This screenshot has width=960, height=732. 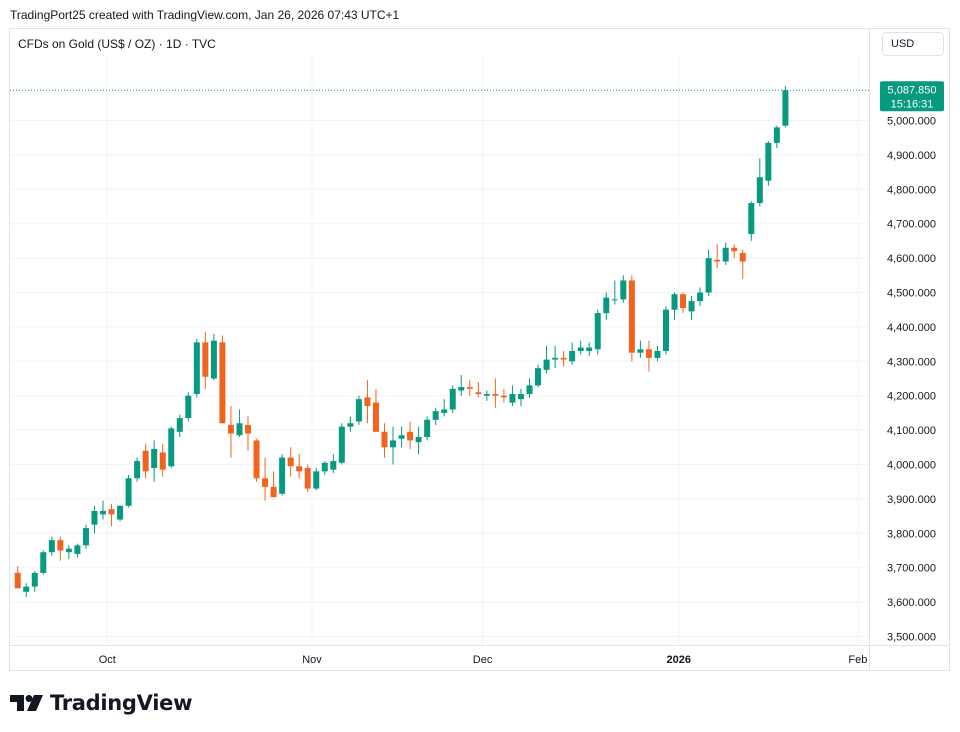 What do you see at coordinates (101, 703) in the screenshot?
I see `tradingview-logo: TradingView` at bounding box center [101, 703].